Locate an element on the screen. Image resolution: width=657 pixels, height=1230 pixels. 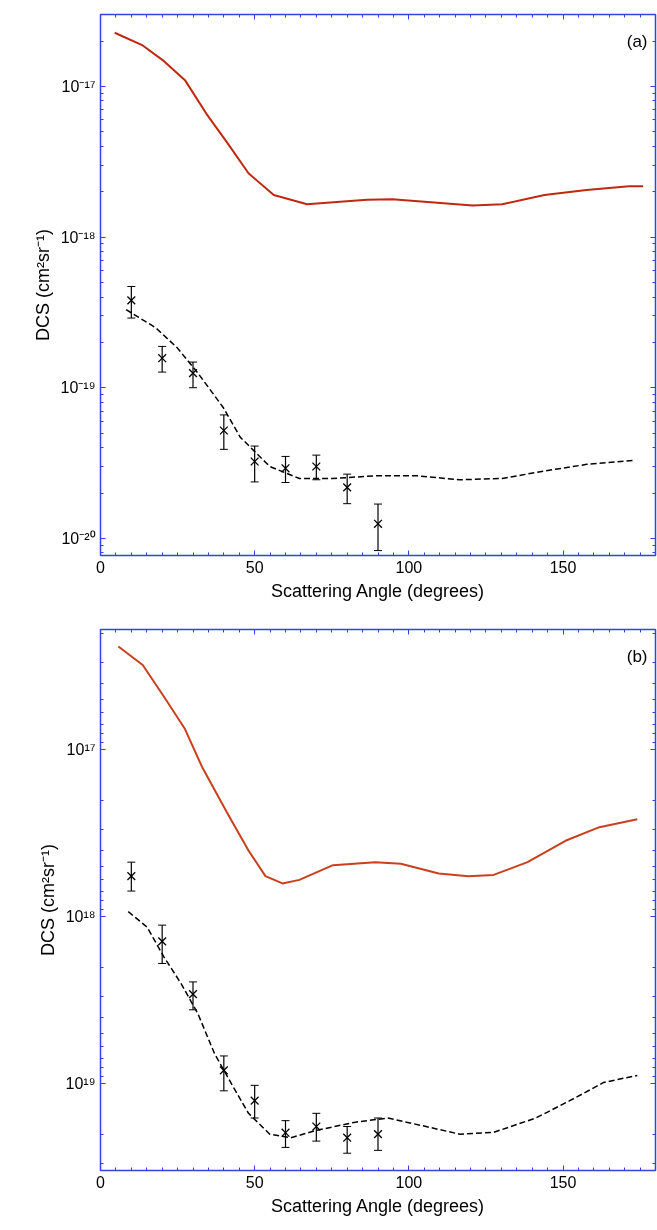
annotation: (b) is located at coordinates (637, 656).